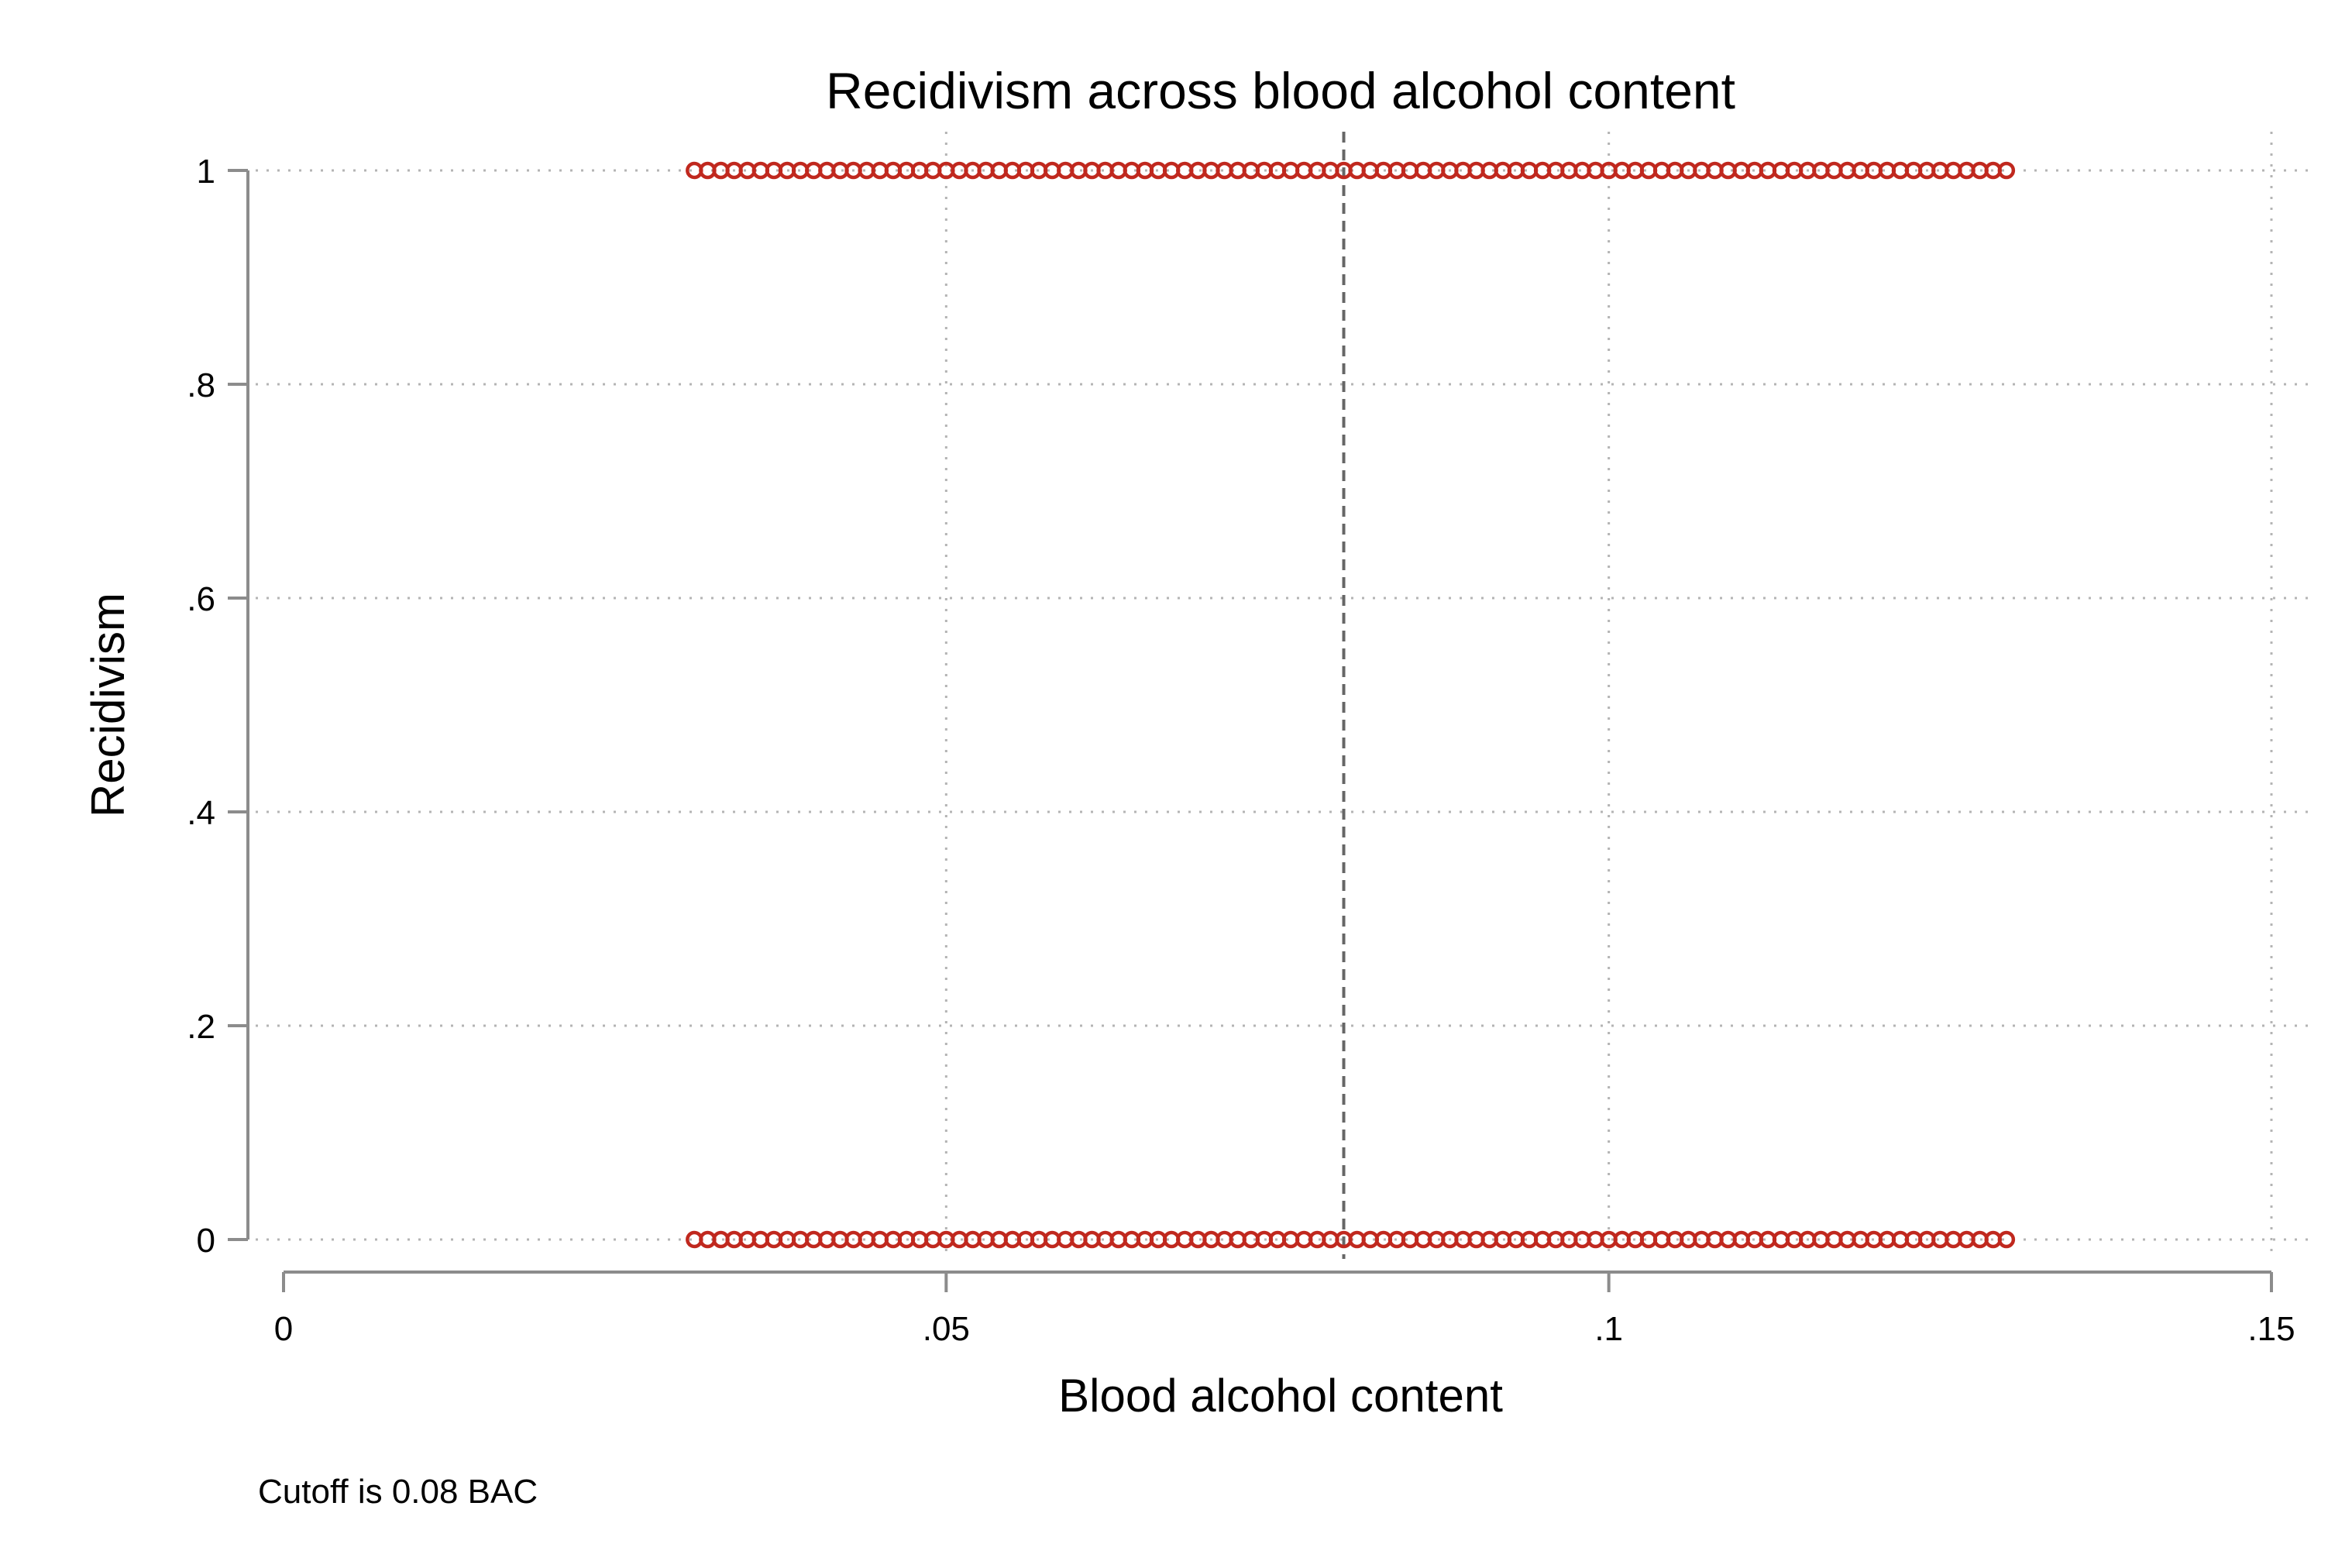 This screenshot has height=1568, width=2352. I want to click on chart-note: Cutoff is 0.08 BAC, so click(398, 1492).